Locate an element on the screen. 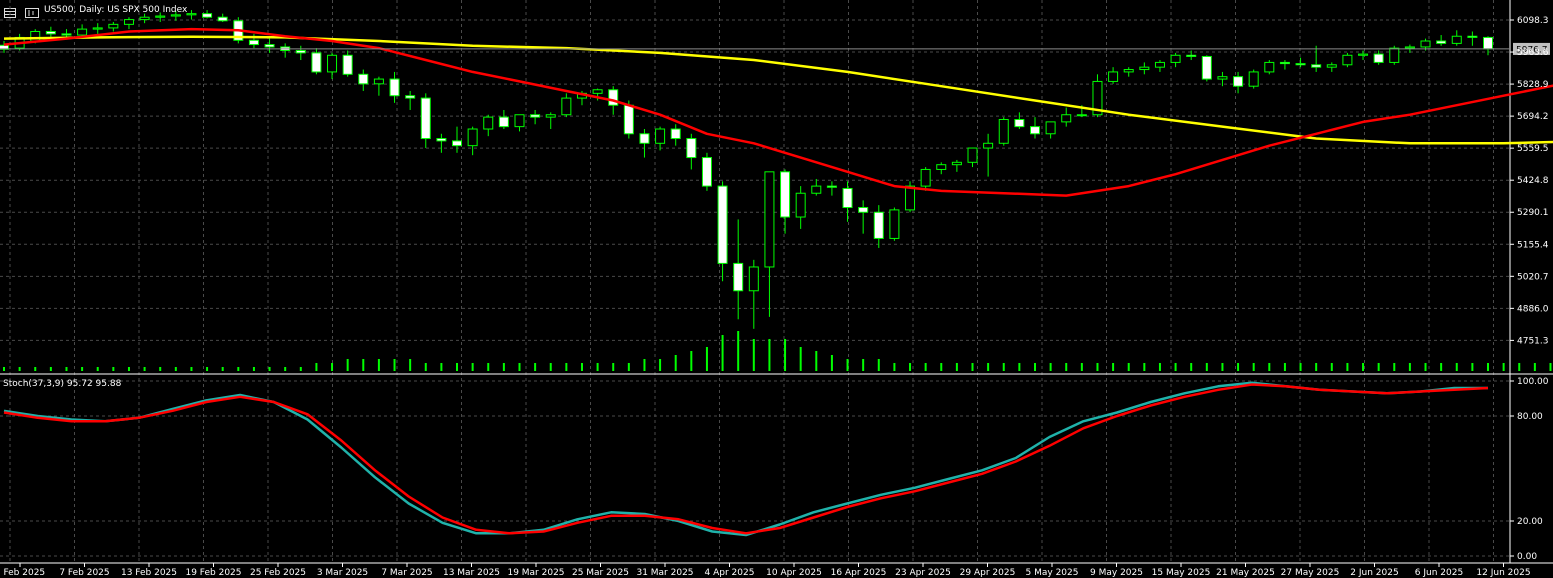 The image size is (1553, 578). x-tick-label: 7 Feb 2025 is located at coordinates (84, 573).